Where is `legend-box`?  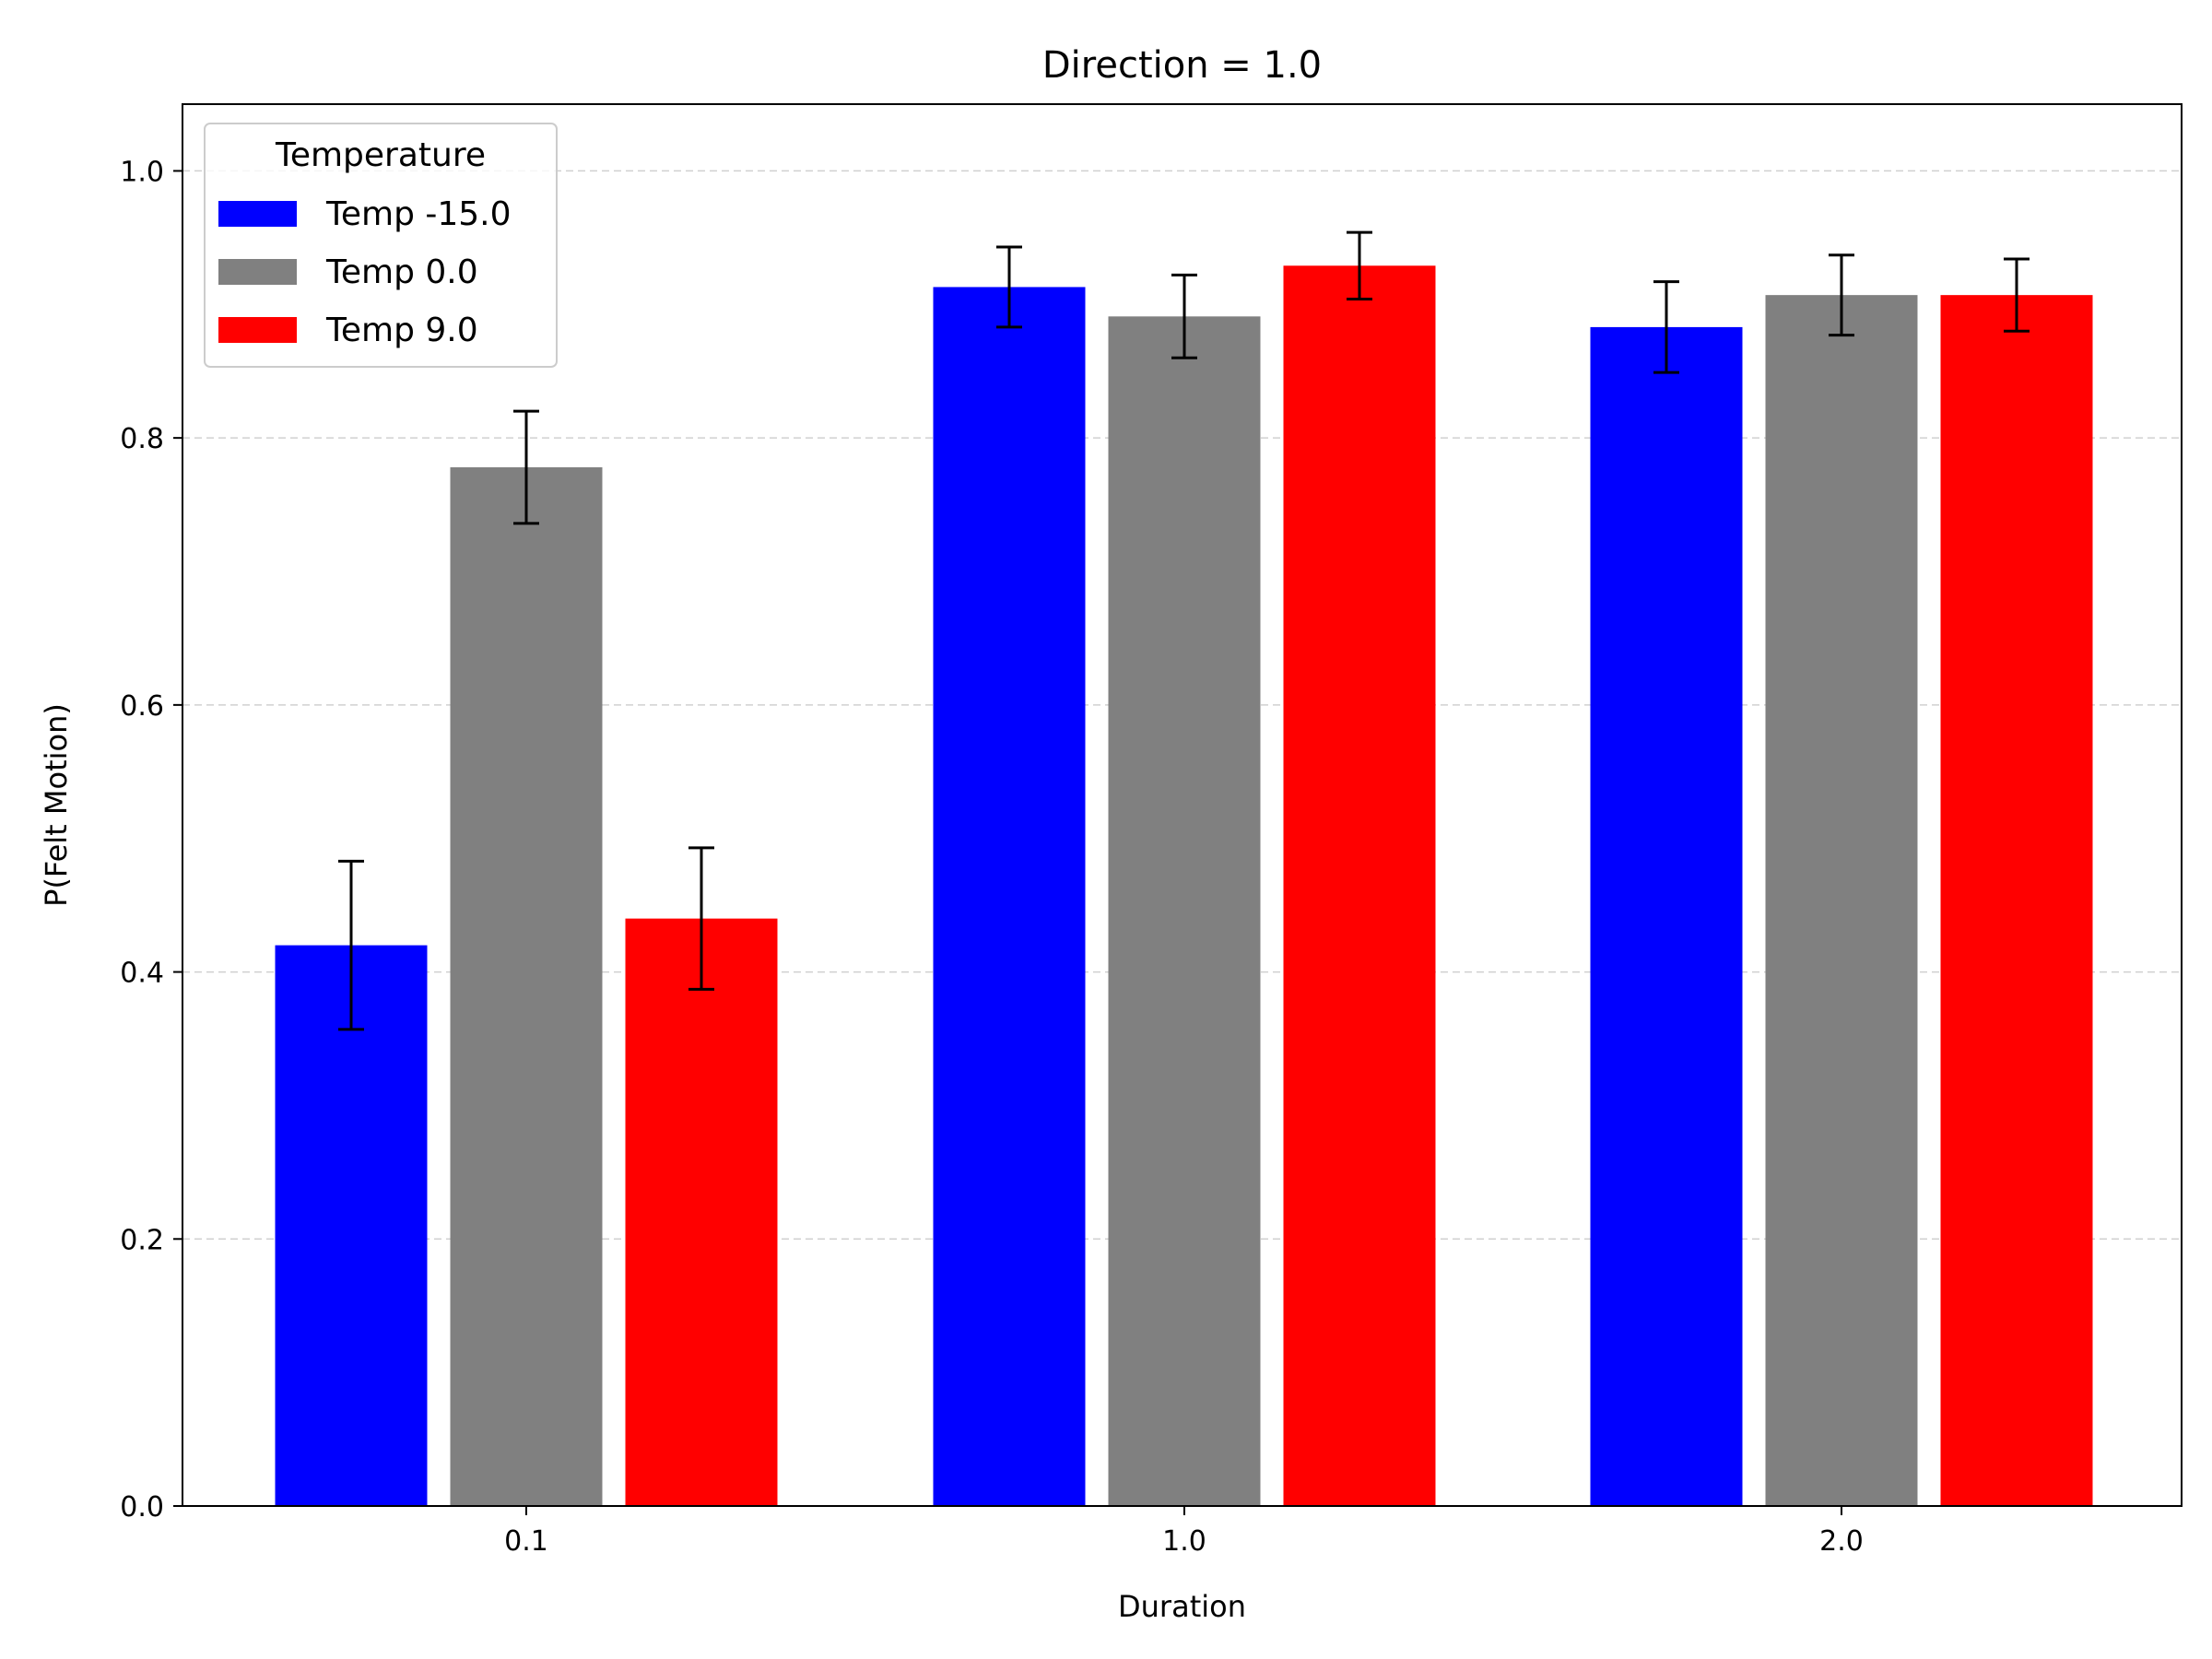 legend-box is located at coordinates (381, 245).